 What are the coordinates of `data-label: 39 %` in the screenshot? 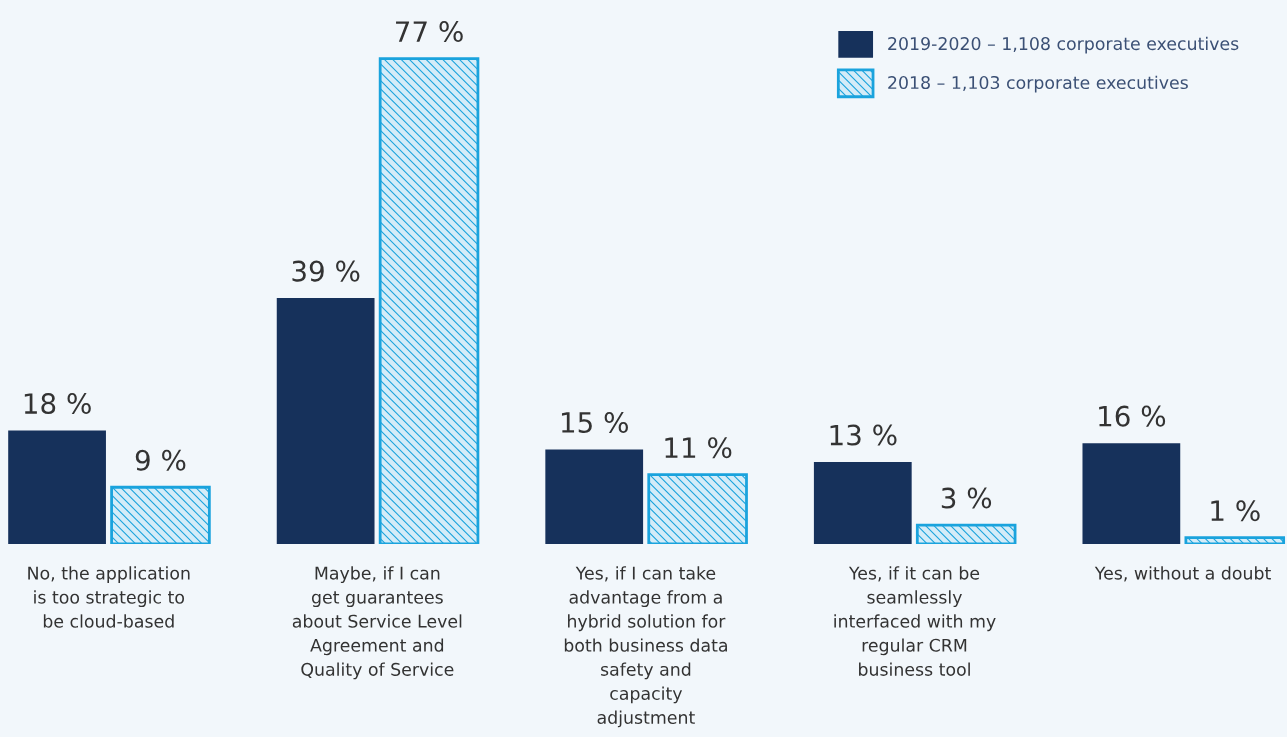 It's located at (326, 271).